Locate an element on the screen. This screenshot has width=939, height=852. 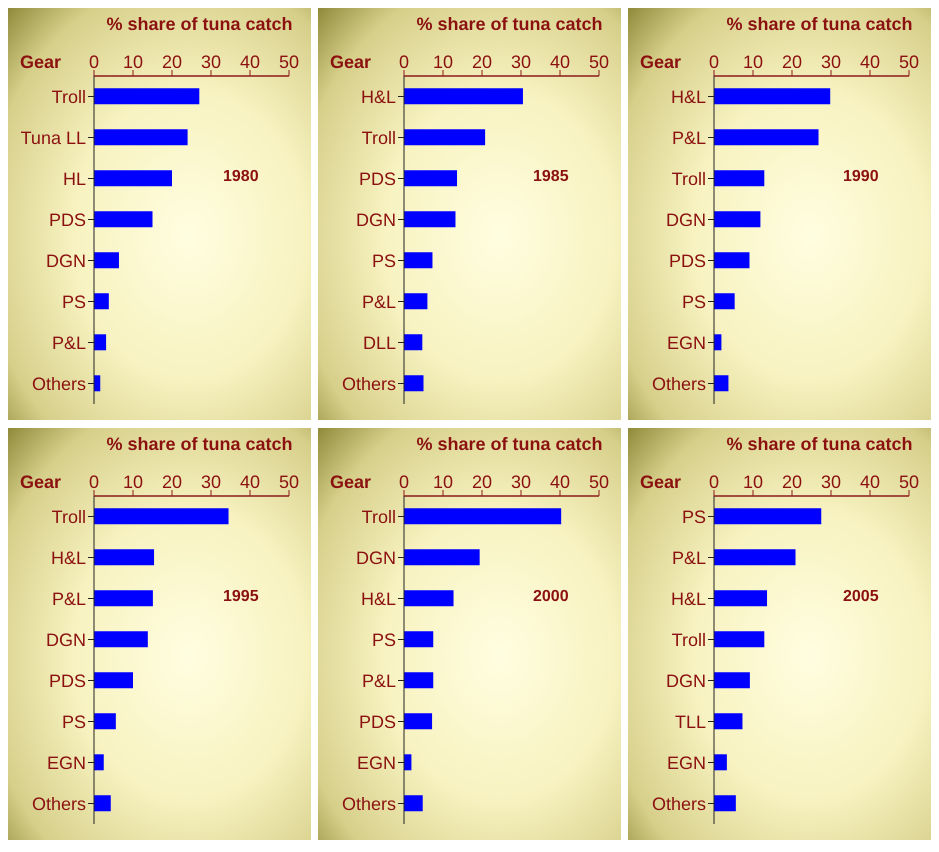
annotation: 1995 is located at coordinates (241, 596).